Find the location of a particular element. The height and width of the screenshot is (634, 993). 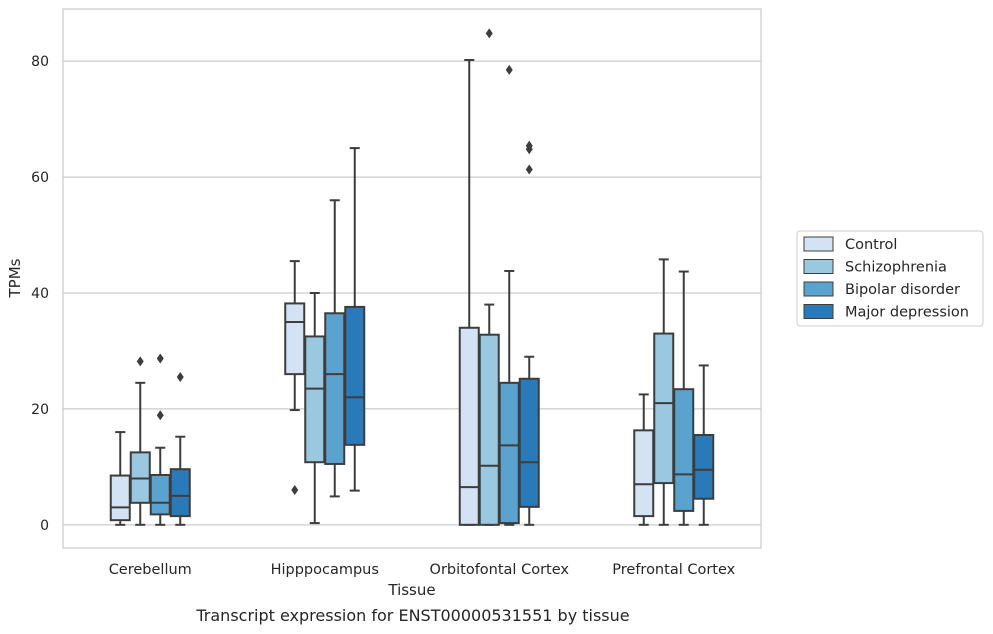

legend-label: Bipolar disorder is located at coordinates (902, 290).